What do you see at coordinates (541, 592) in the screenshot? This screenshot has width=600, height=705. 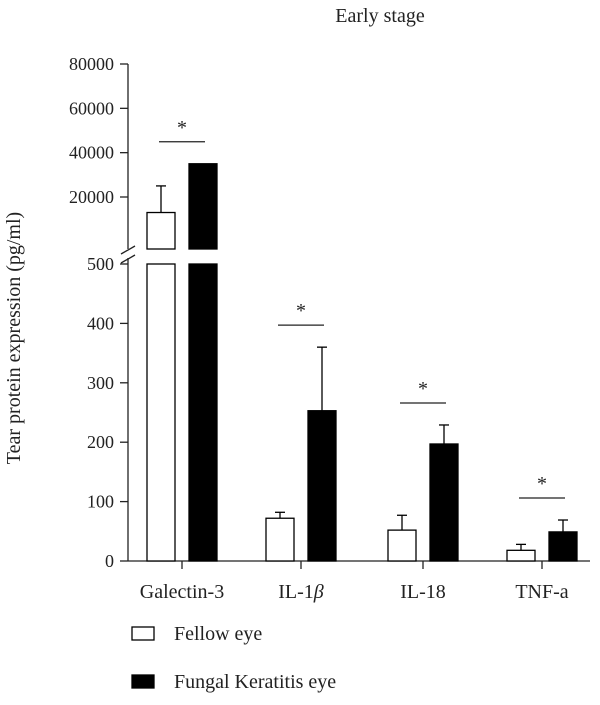 I see `x-tick-label: TNF-a` at bounding box center [541, 592].